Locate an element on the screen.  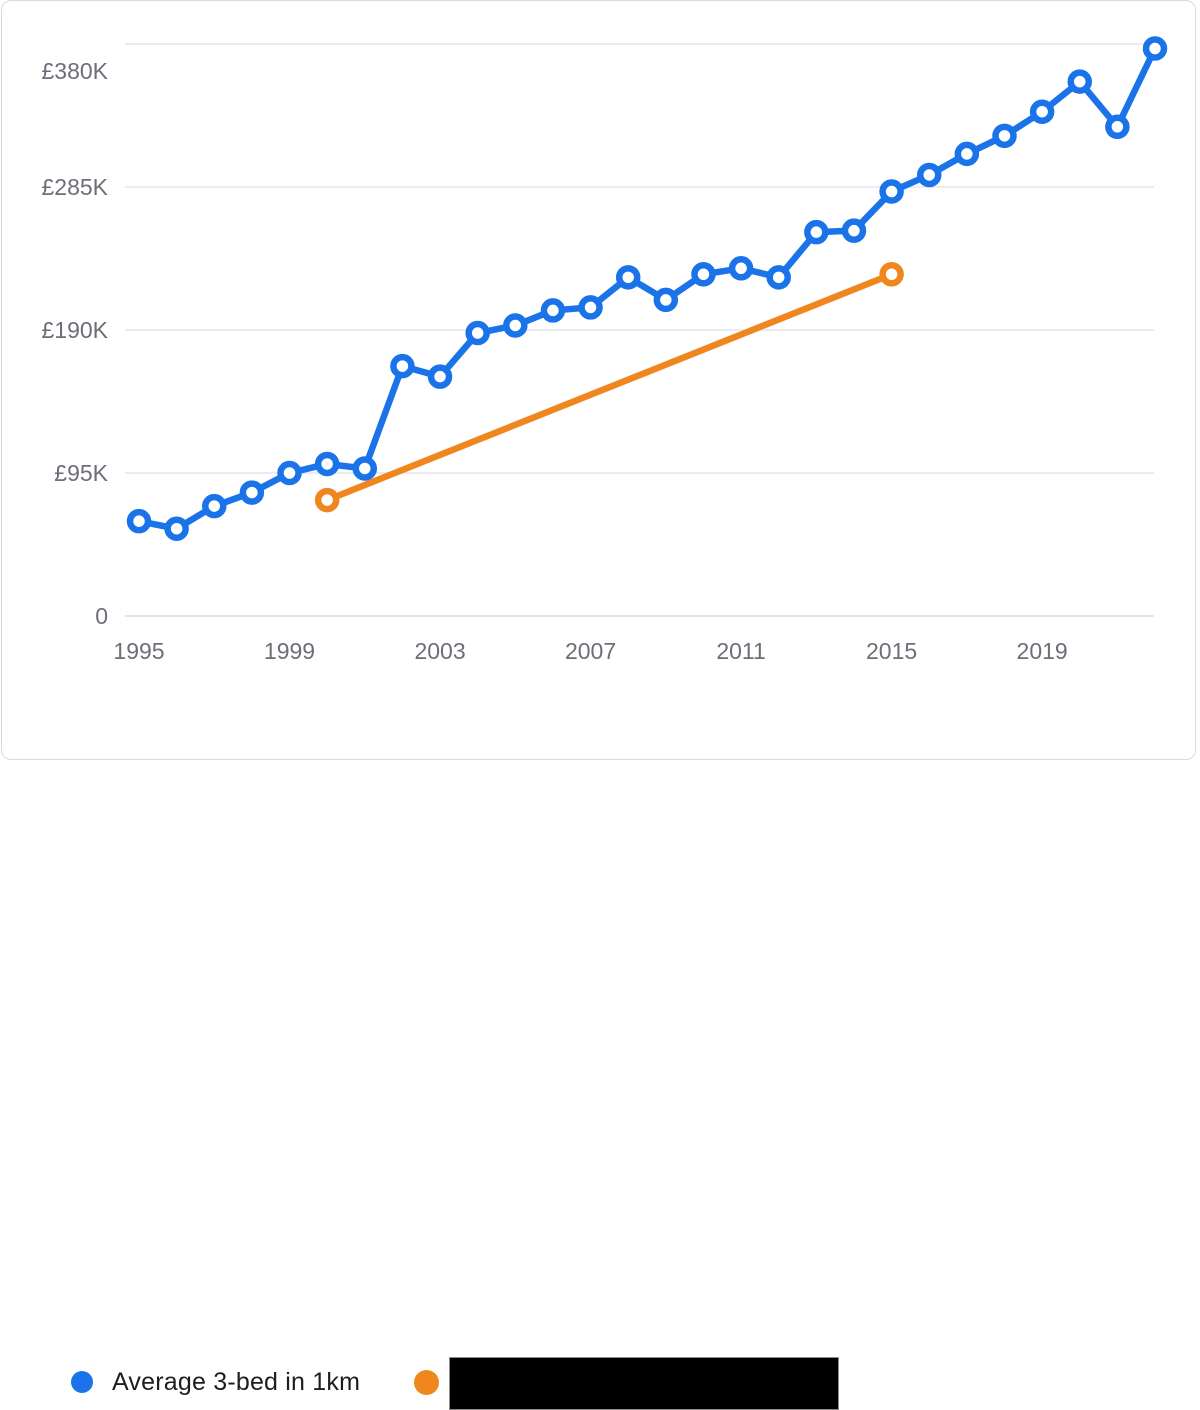
x-axis-tick-label: 2015 is located at coordinates (891, 651).